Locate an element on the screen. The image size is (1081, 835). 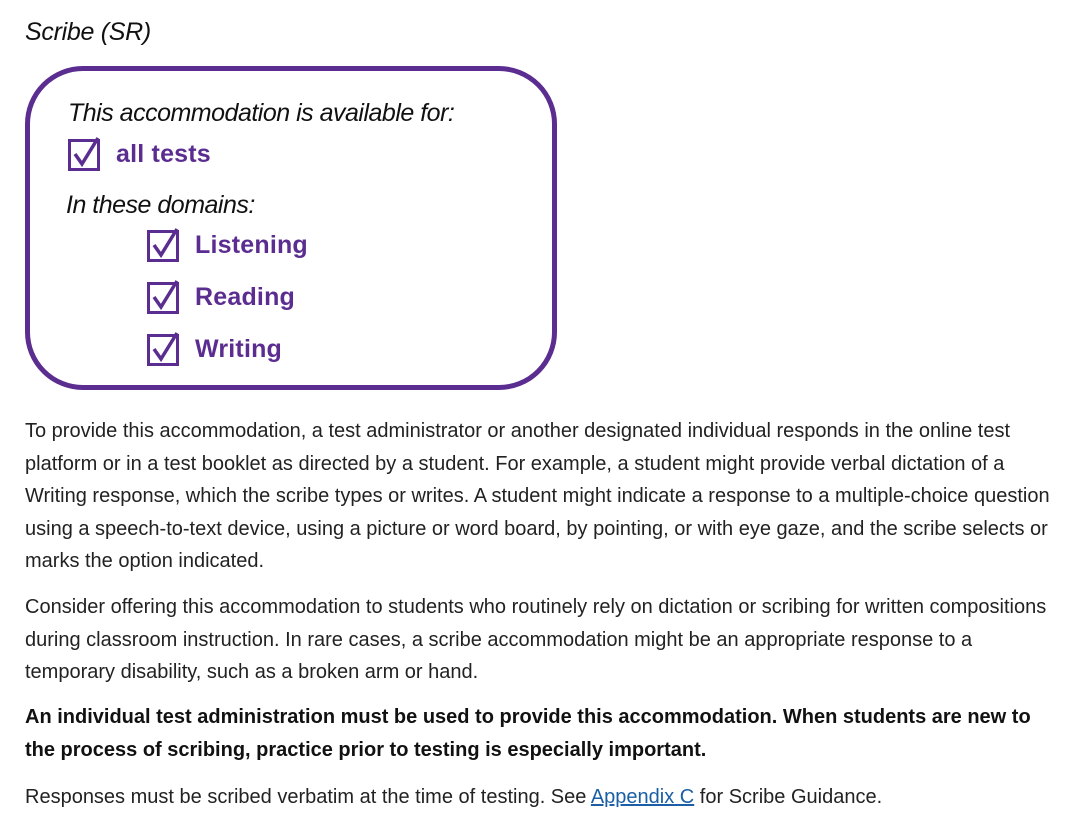
domain-label: Reading is located at coordinates (245, 296).